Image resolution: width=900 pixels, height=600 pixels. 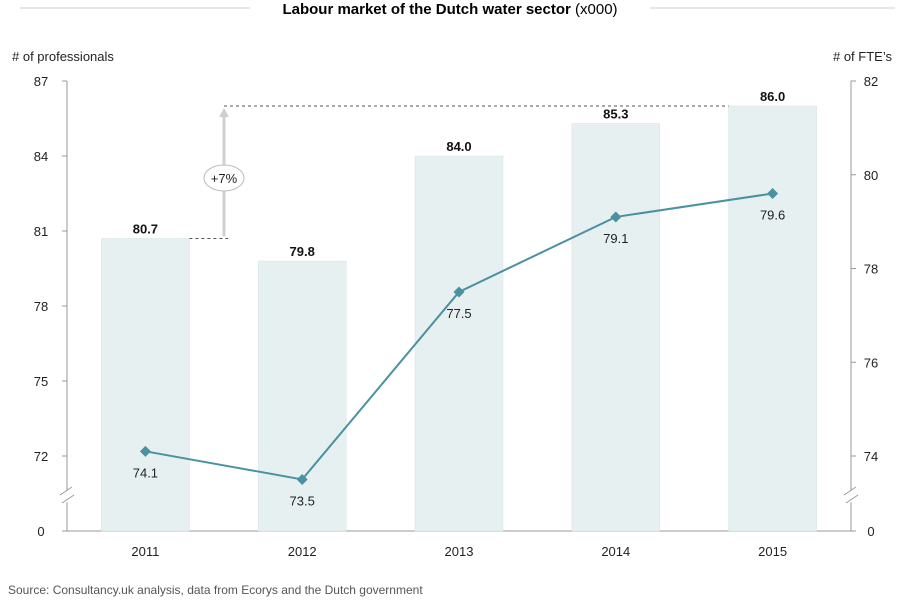 What do you see at coordinates (772, 96) in the screenshot?
I see `bar-value-label: 86.0` at bounding box center [772, 96].